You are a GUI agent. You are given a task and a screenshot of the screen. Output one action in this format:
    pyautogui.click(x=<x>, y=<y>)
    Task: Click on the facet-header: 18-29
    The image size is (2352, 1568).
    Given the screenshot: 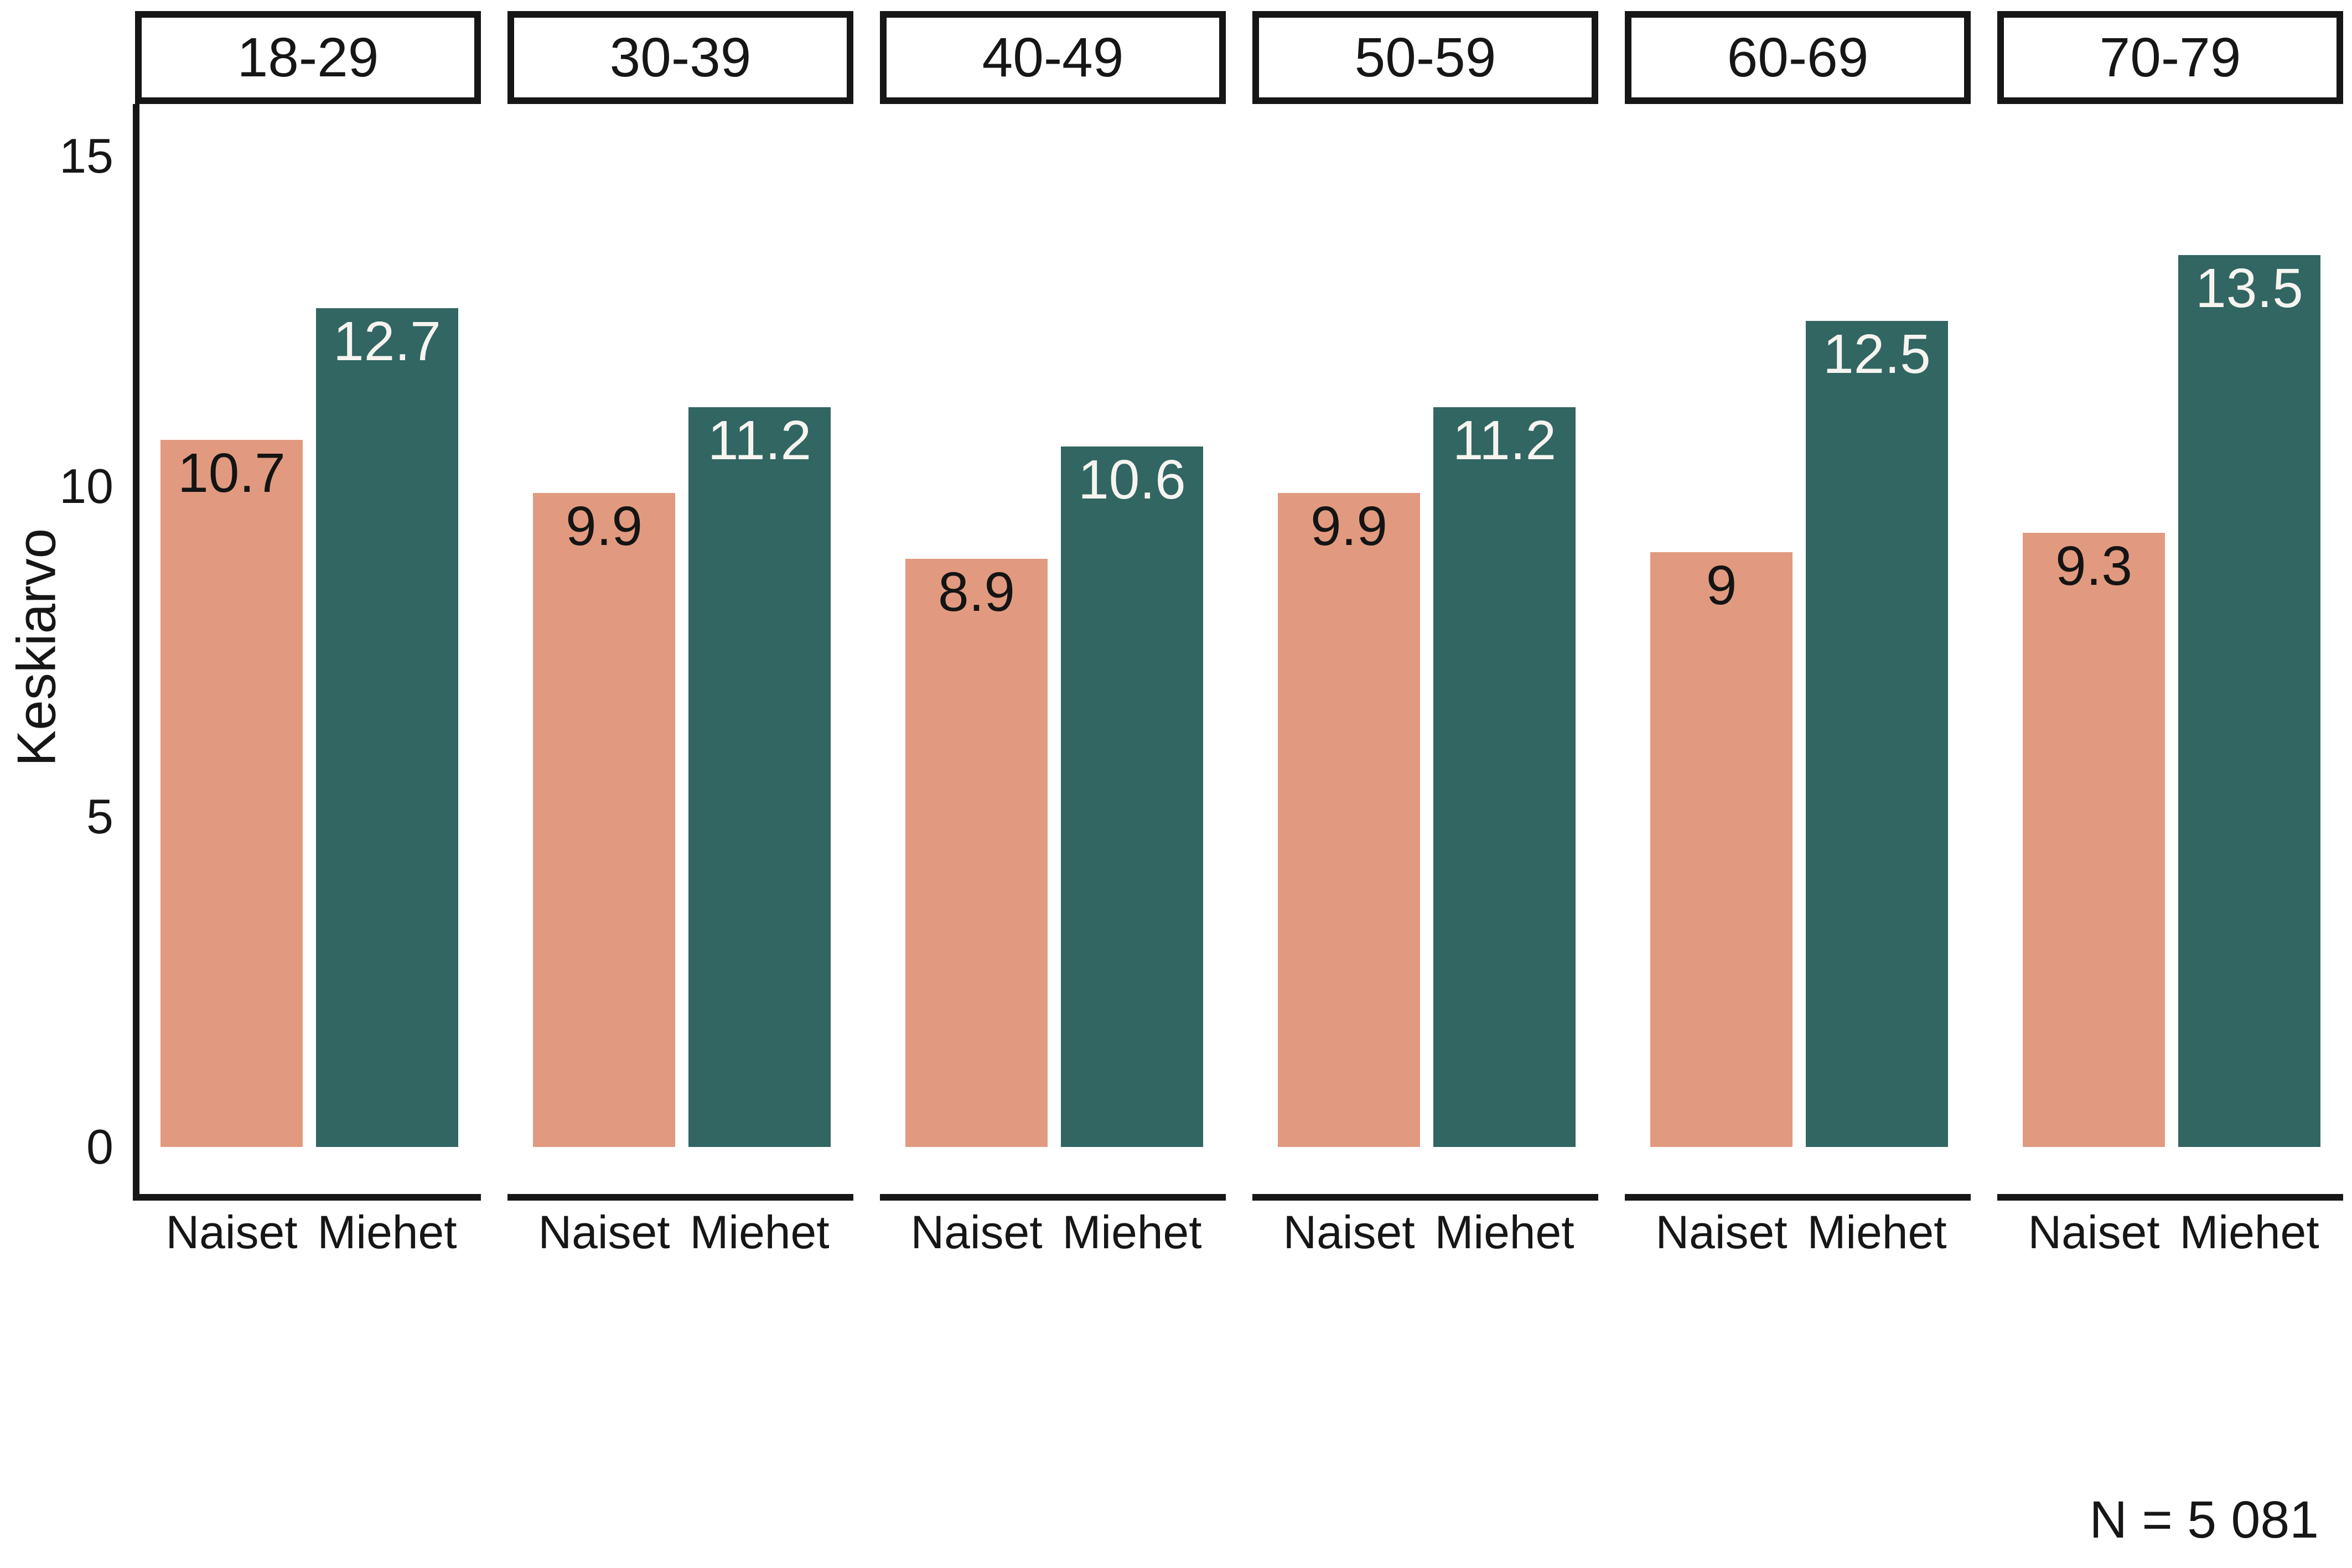 What is the action you would take?
    pyautogui.click(x=308, y=58)
    